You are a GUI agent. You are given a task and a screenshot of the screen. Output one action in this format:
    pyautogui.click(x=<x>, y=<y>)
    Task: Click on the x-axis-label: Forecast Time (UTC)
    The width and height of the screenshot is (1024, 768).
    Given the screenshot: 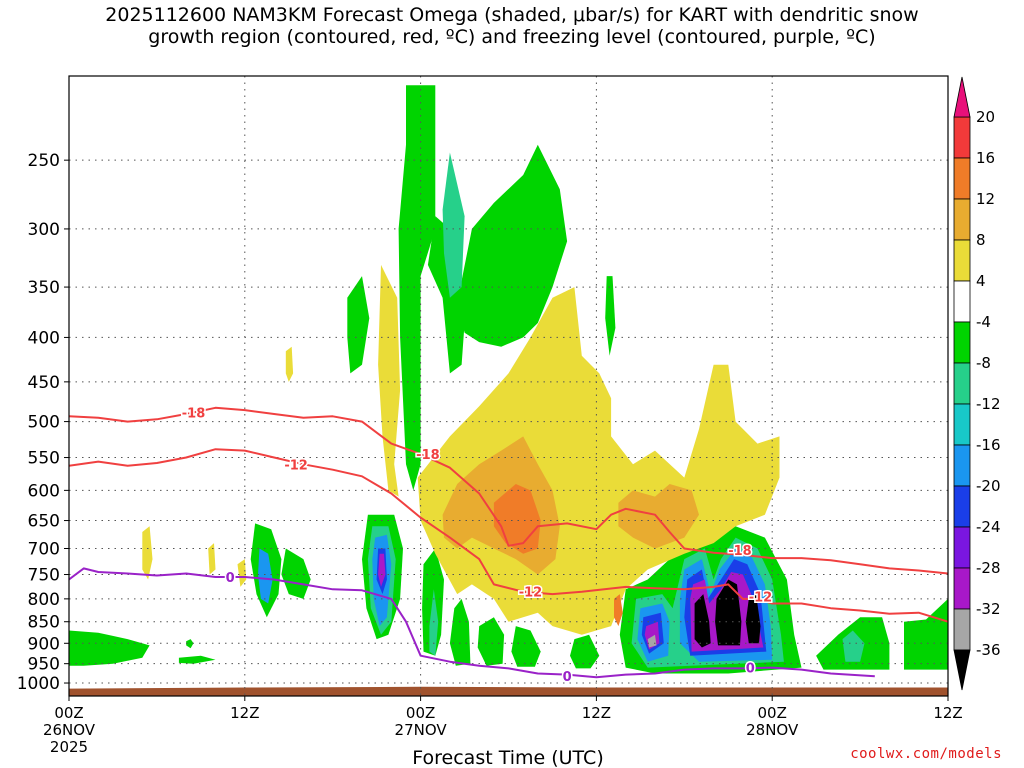 What is the action you would take?
    pyautogui.click(x=507, y=757)
    